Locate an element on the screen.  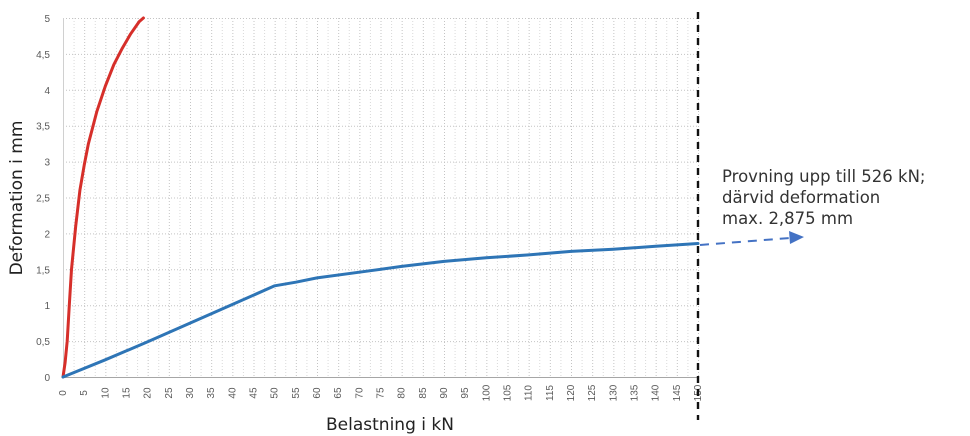
x-tick-label: 75 is located at coordinates (381, 393).